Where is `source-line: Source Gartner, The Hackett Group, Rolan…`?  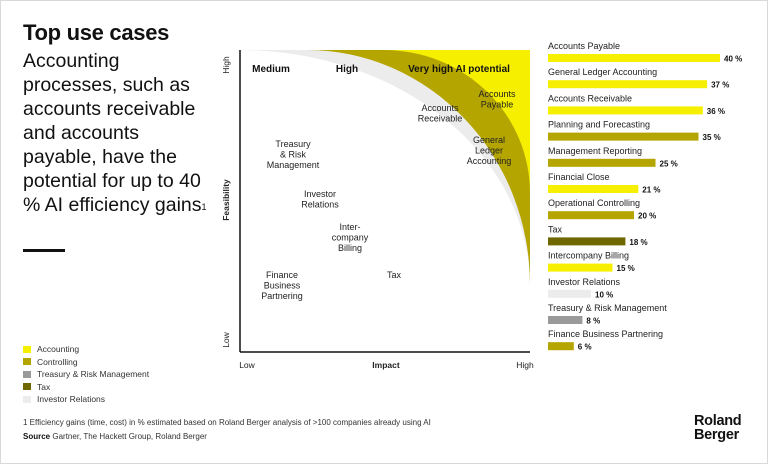
source-line: Source Gartner, The Hackett Group, Rolan… is located at coordinates (115, 436).